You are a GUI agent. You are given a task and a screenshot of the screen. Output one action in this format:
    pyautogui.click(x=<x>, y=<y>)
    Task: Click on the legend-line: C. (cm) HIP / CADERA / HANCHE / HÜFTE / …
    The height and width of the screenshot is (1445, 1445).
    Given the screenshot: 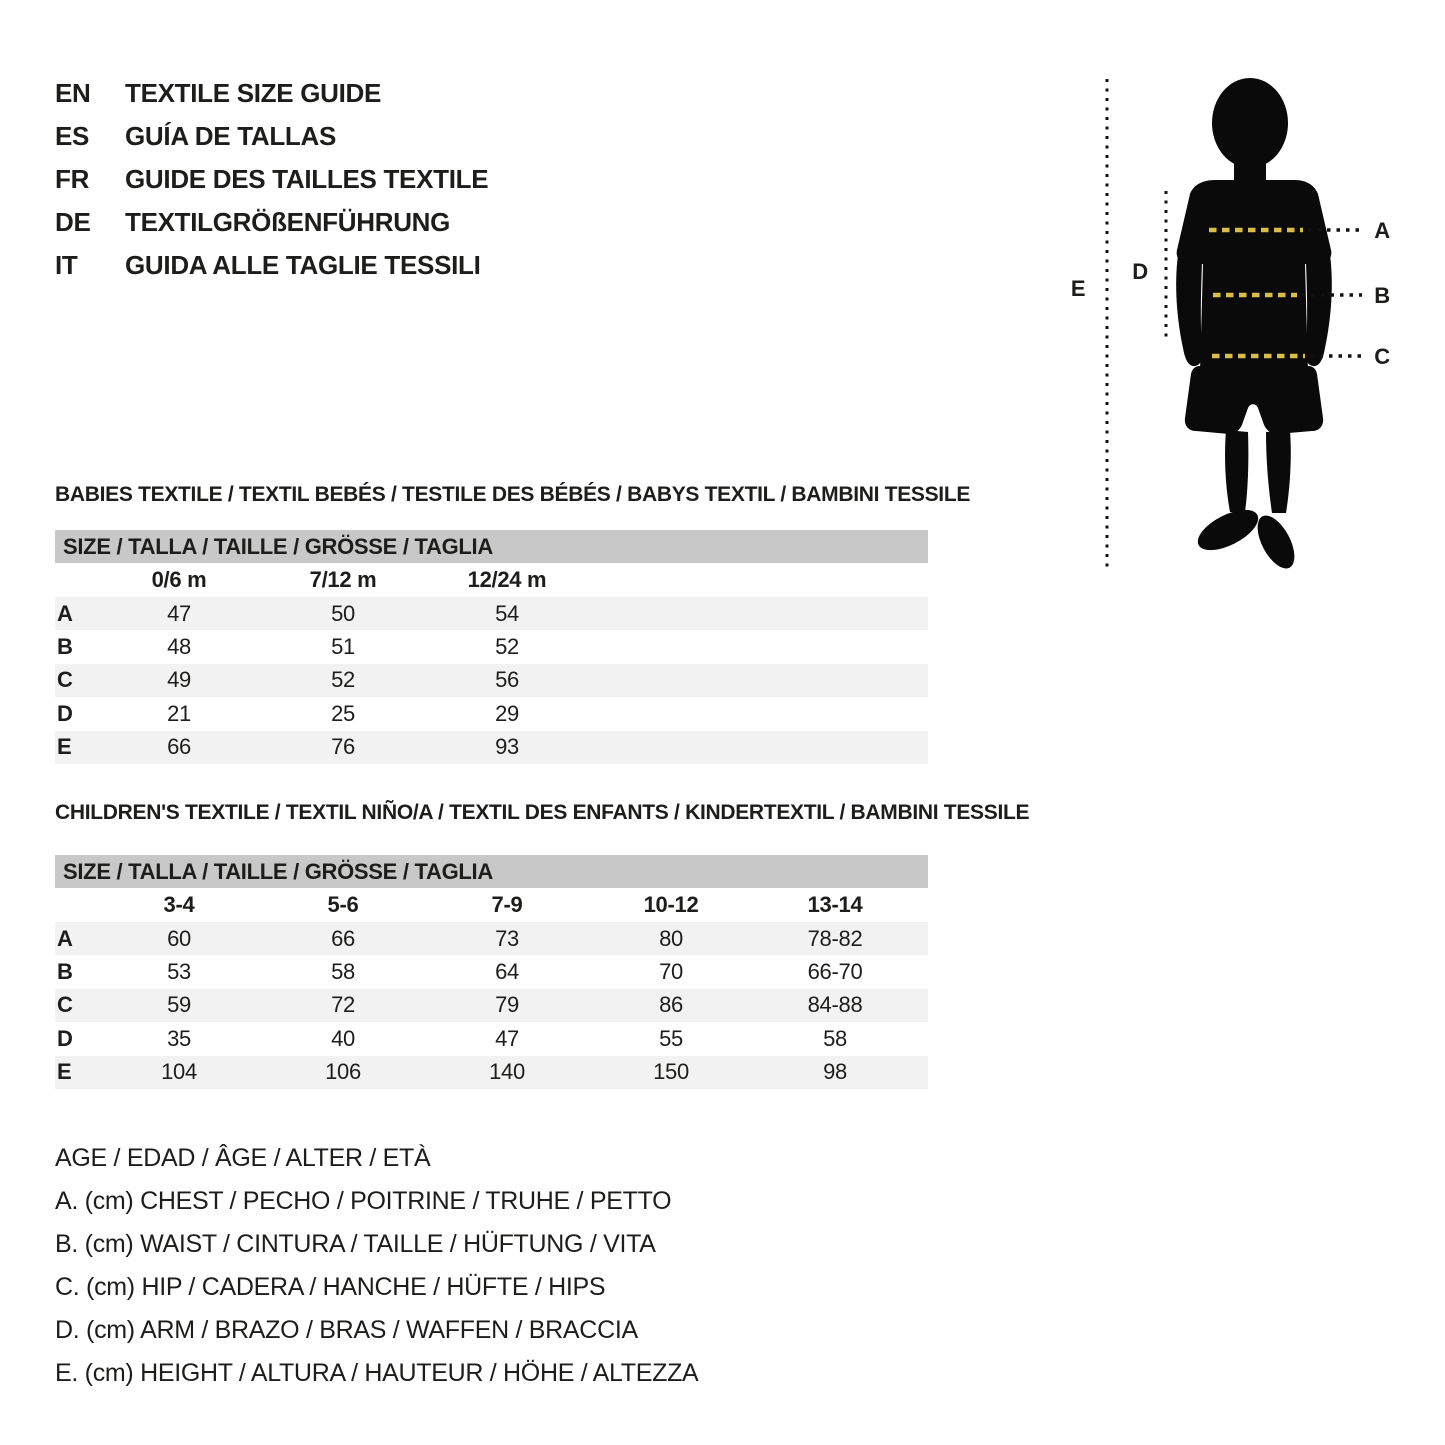 What is the action you would take?
    pyautogui.click(x=330, y=1287)
    